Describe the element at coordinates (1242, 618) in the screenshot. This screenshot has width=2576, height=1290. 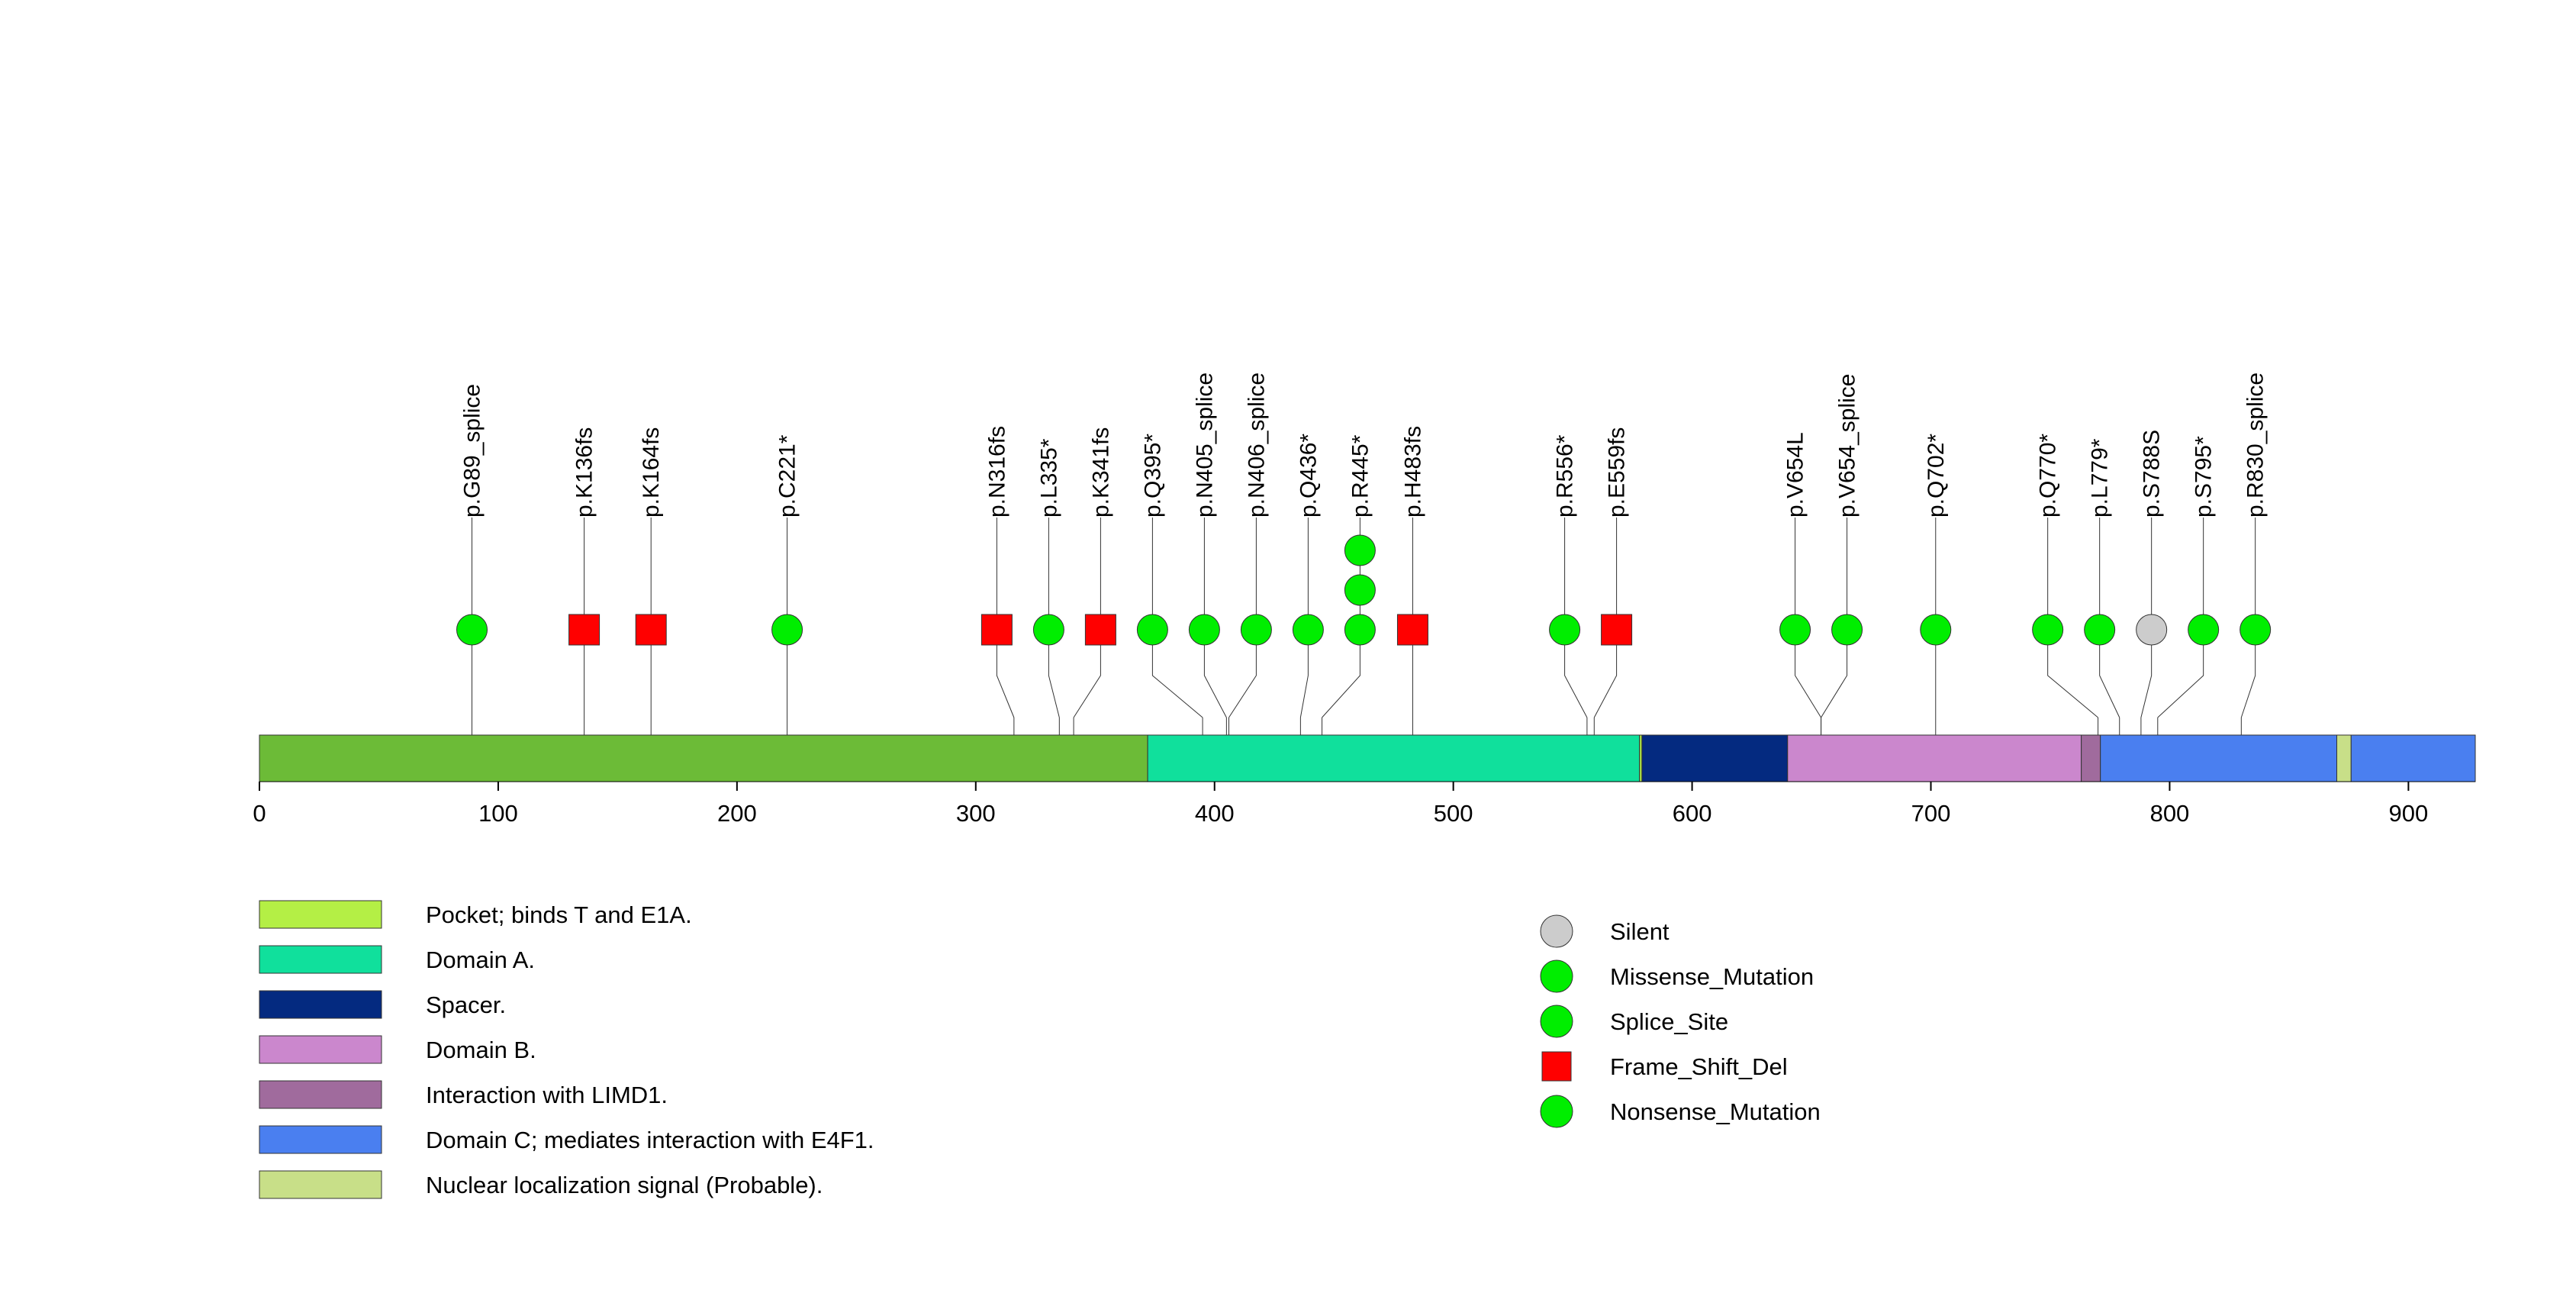
I see `stem-p-n406-splice` at that location.